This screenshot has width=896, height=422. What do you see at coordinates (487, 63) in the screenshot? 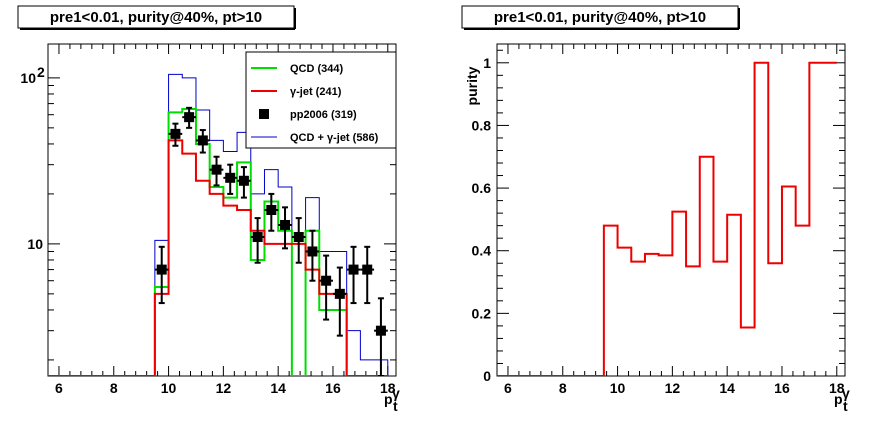
I see `y-tick-label: 1` at bounding box center [487, 63].